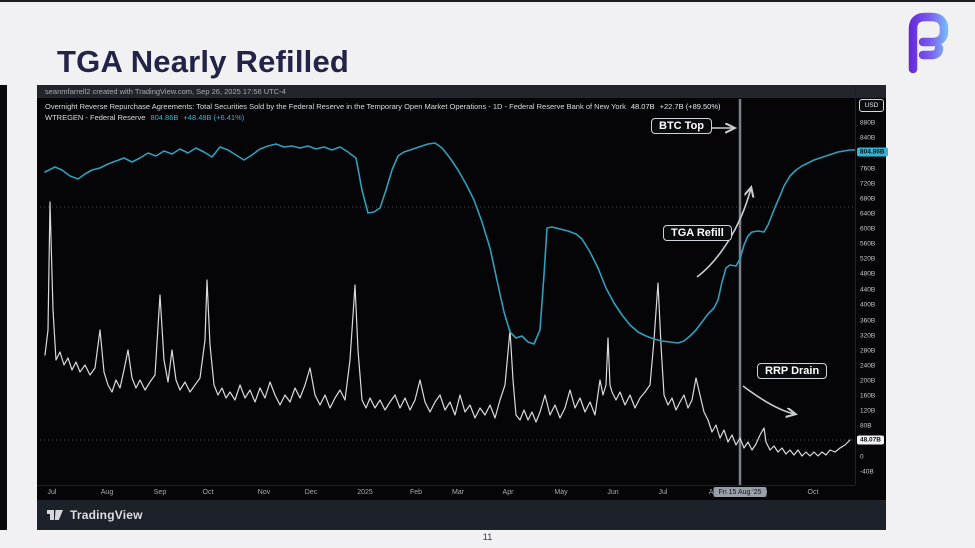 The image size is (975, 548). Describe the element at coordinates (931, 51) in the screenshot. I see `f-logo-inner-stroke` at that location.